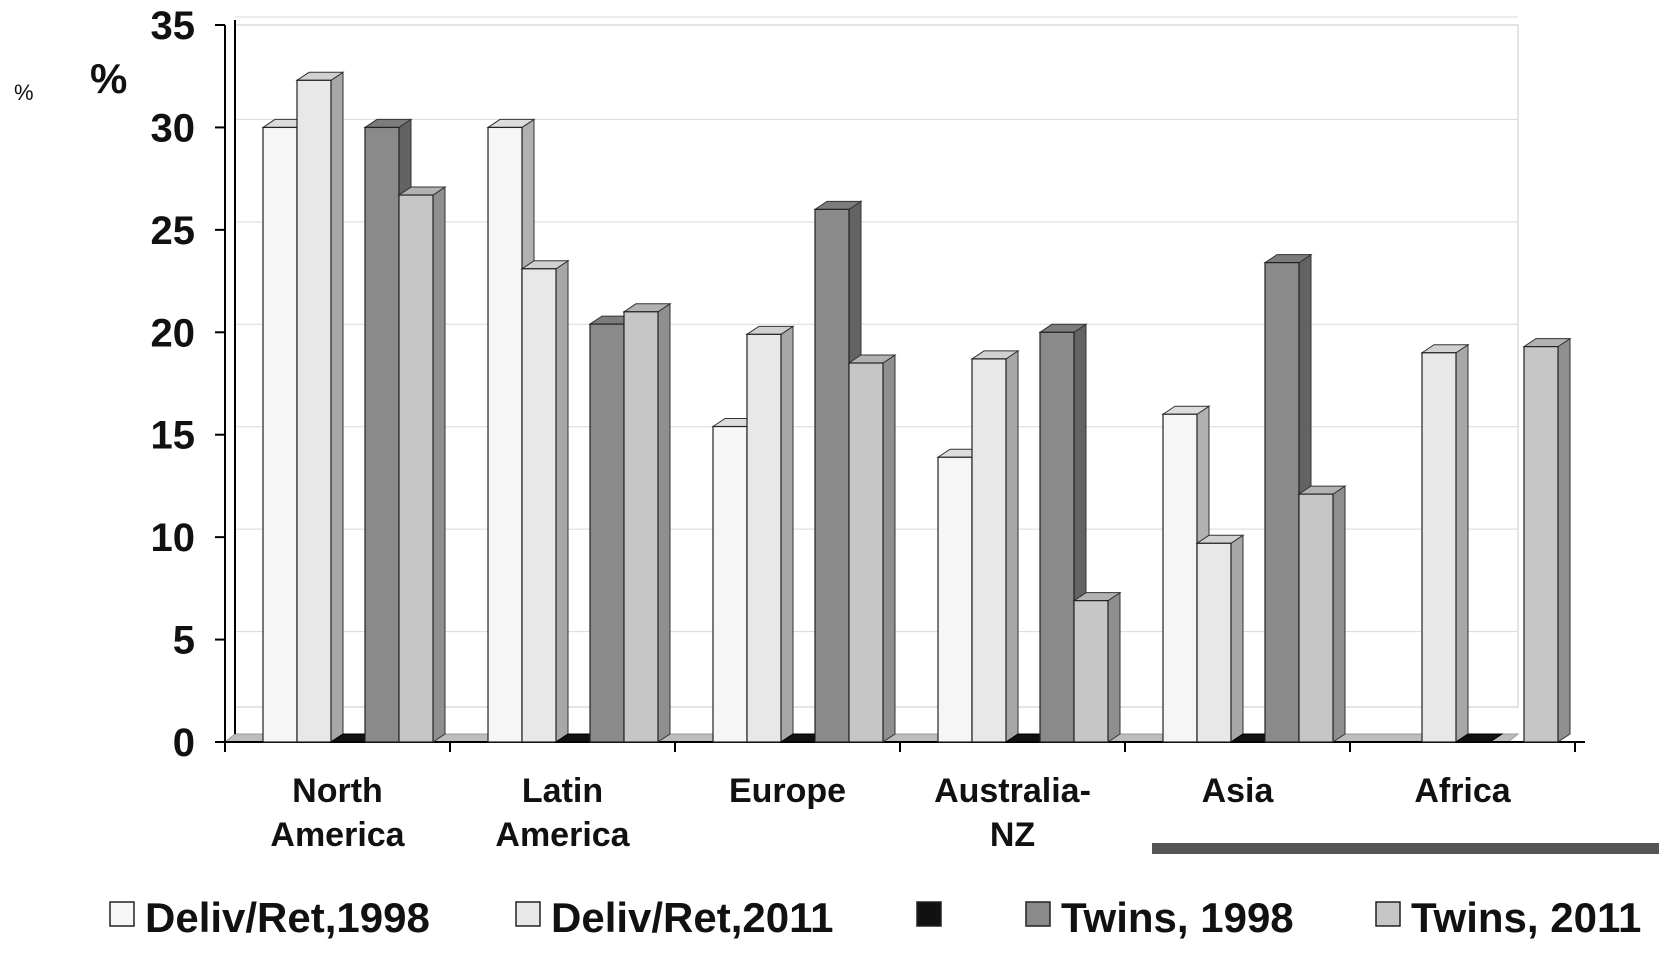  What do you see at coordinates (173, 128) in the screenshot?
I see `y-tick-label: 30` at bounding box center [173, 128].